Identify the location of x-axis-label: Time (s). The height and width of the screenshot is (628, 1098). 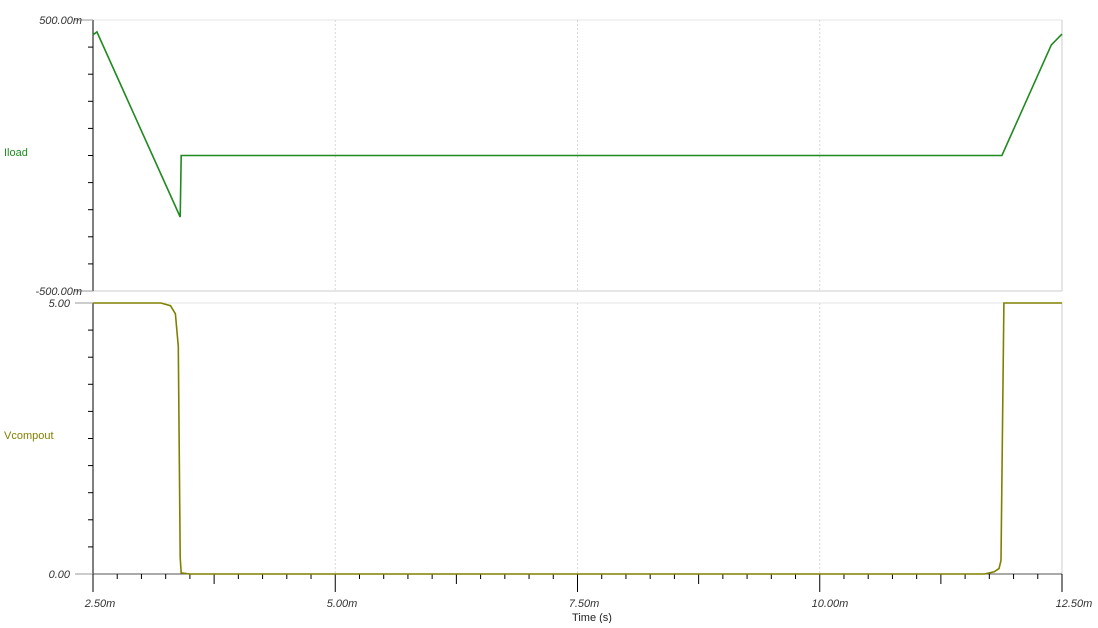
(592, 617).